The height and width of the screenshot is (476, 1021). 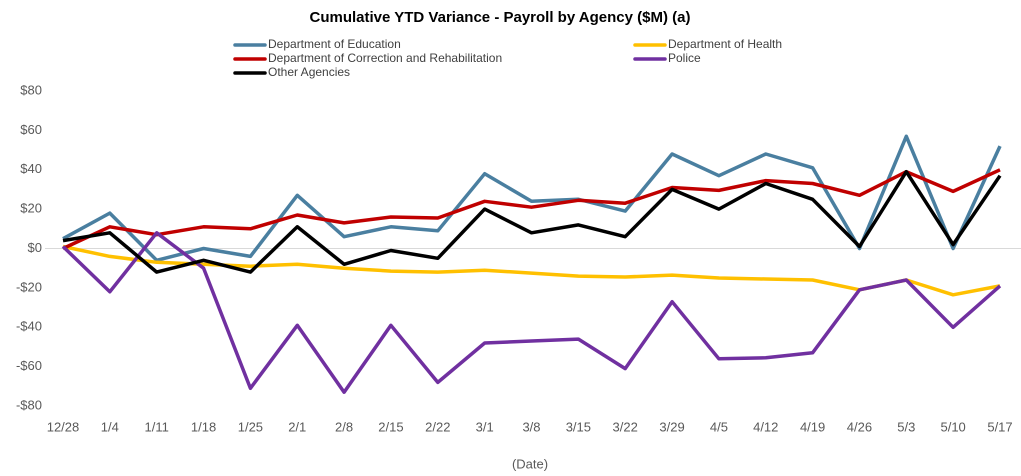 I want to click on x-tick-label: 4/5, so click(x=719, y=426).